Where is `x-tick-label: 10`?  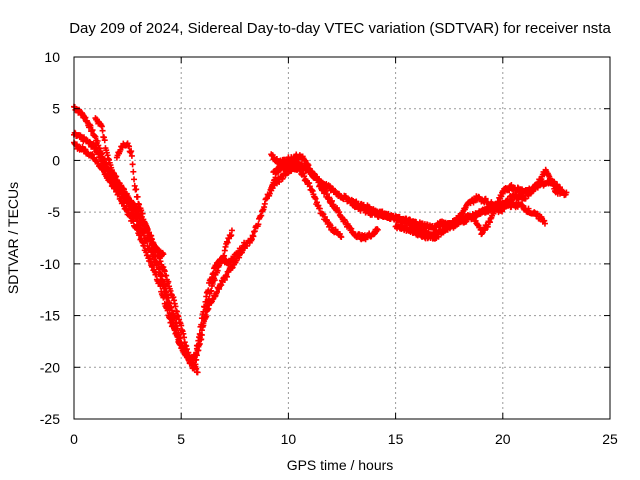
x-tick-label: 10 is located at coordinates (289, 439).